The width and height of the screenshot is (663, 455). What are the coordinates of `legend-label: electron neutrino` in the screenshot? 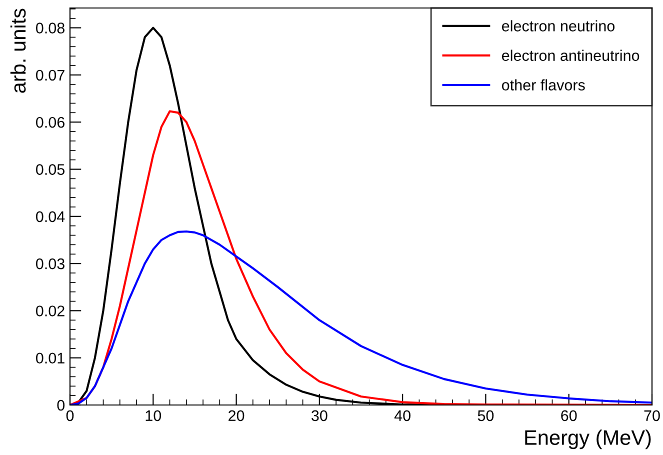 It's located at (558, 26).